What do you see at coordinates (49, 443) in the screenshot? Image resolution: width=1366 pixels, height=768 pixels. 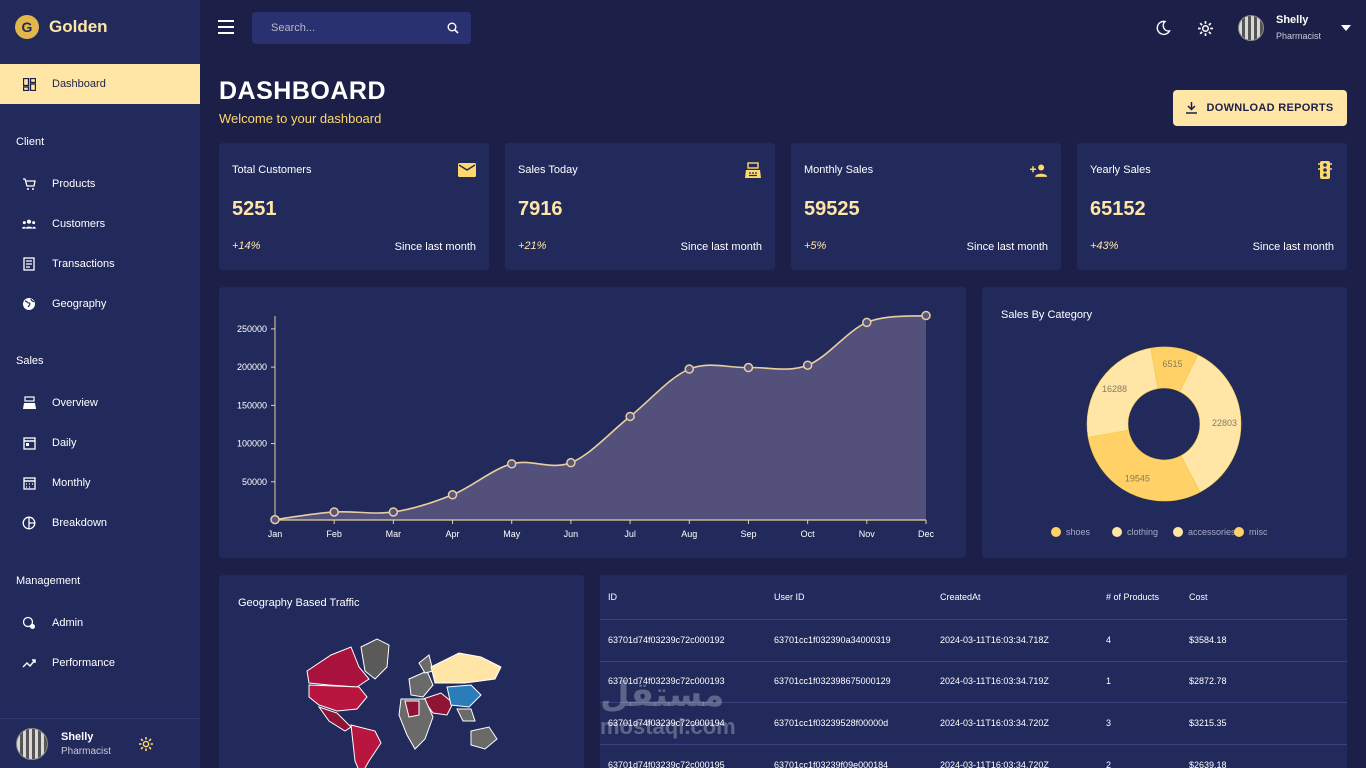 I see `sidebar-item-daily: Daily` at bounding box center [49, 443].